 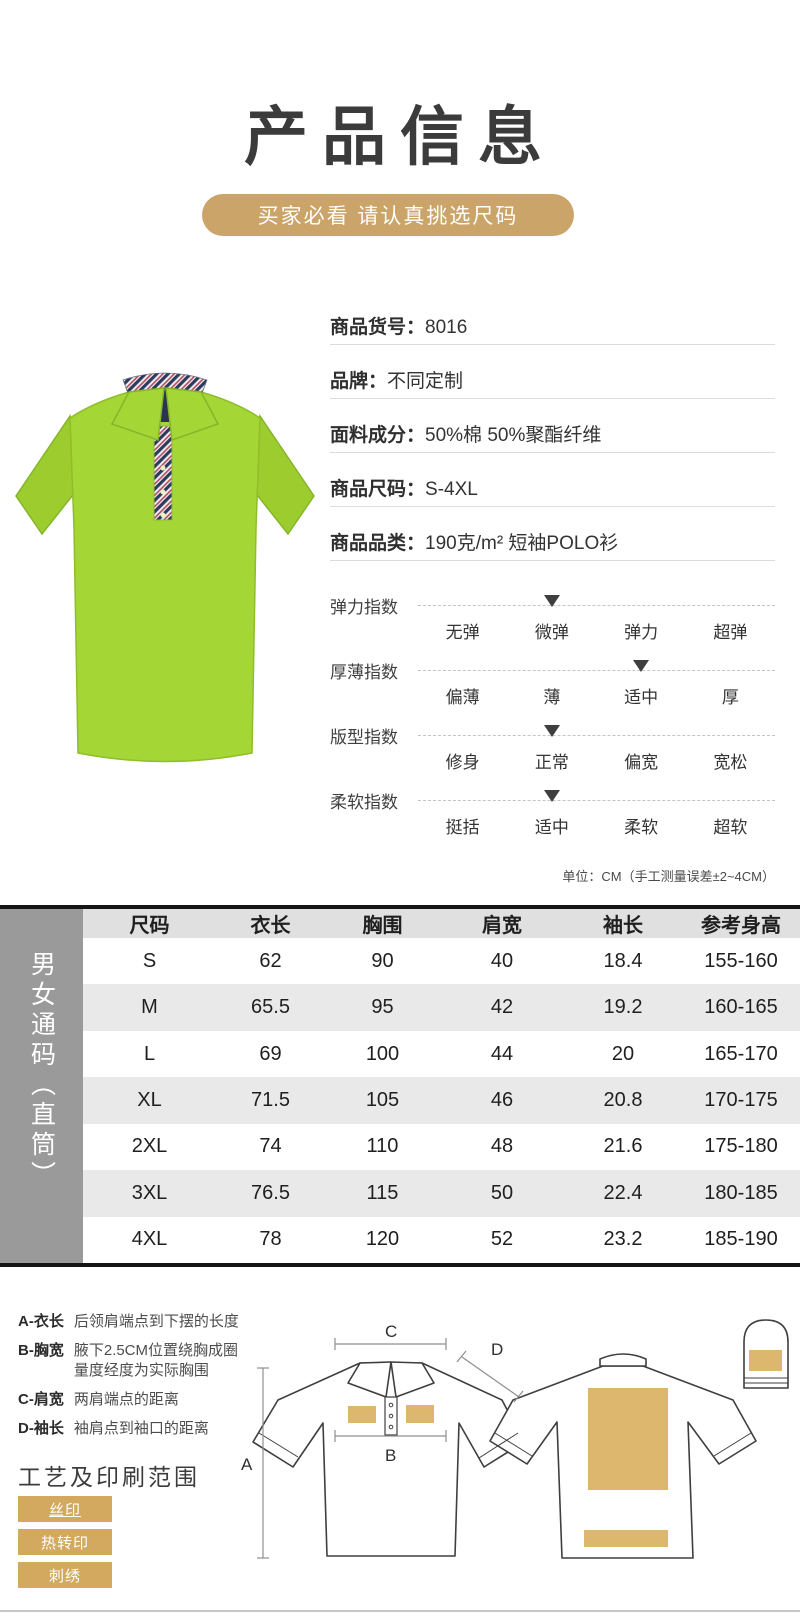 What do you see at coordinates (270, 1099) in the screenshot?
I see `cell-length: 71.5` at bounding box center [270, 1099].